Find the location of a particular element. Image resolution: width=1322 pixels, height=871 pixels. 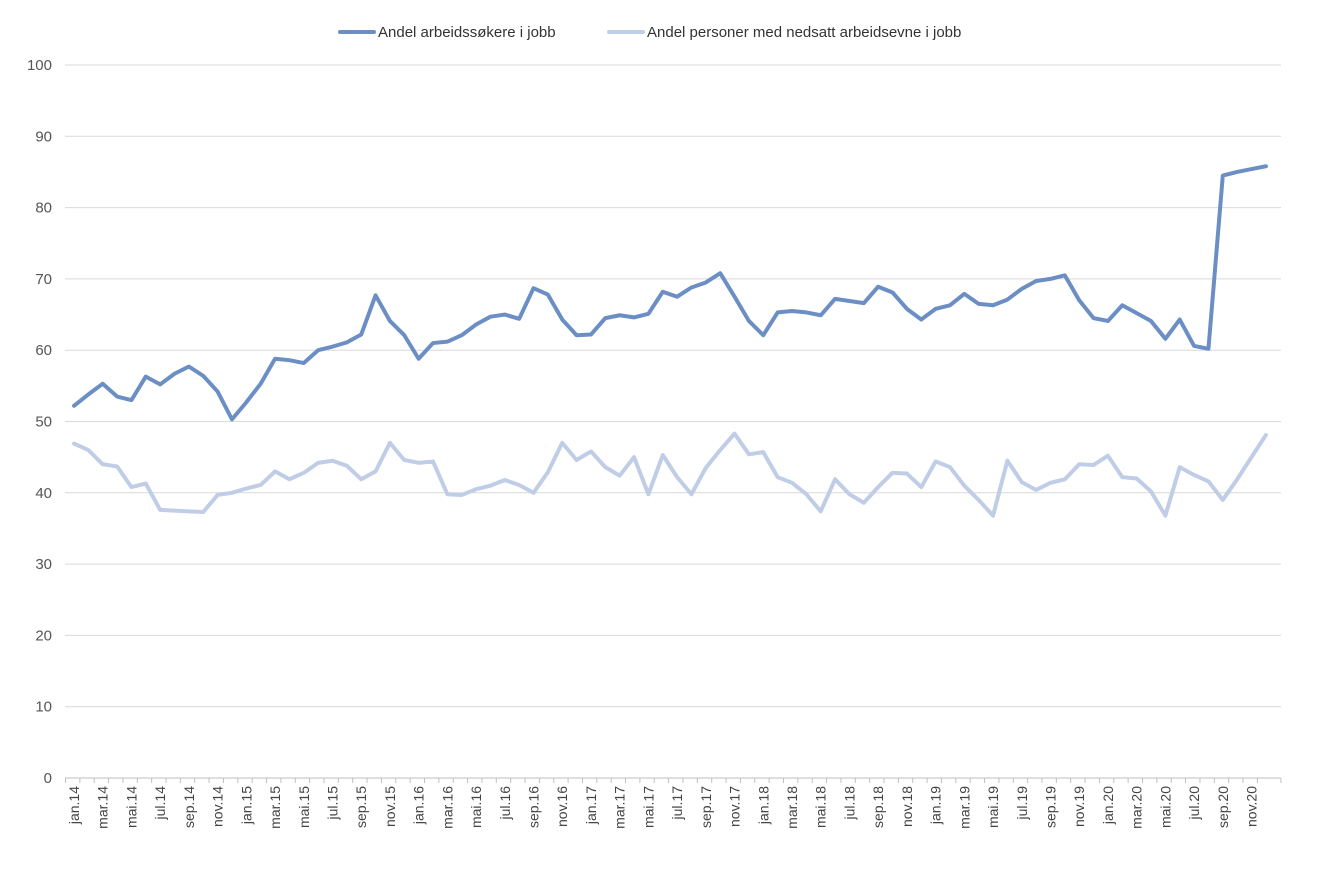

x-tick-label: sep.14 is located at coordinates (189, 807).